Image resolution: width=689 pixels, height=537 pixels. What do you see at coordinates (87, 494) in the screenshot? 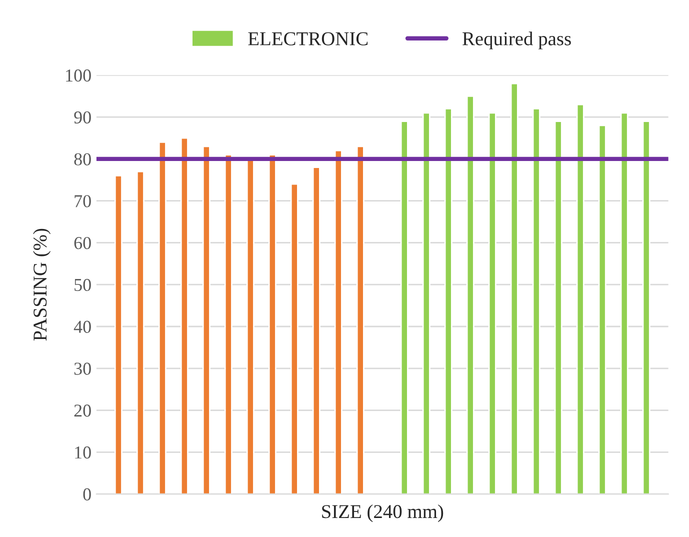
I see `y-tick-label: 0` at bounding box center [87, 494].